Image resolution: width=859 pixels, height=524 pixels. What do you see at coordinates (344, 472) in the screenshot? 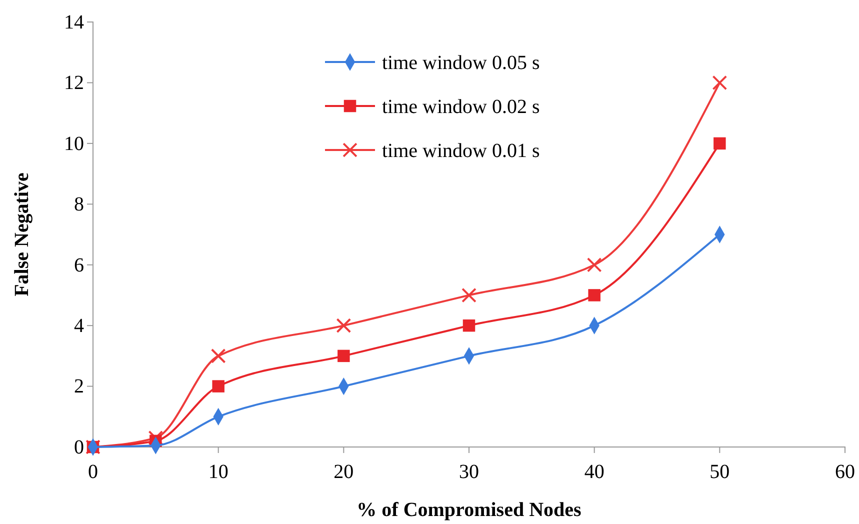
I see `x-tick-label: 20` at bounding box center [344, 472].